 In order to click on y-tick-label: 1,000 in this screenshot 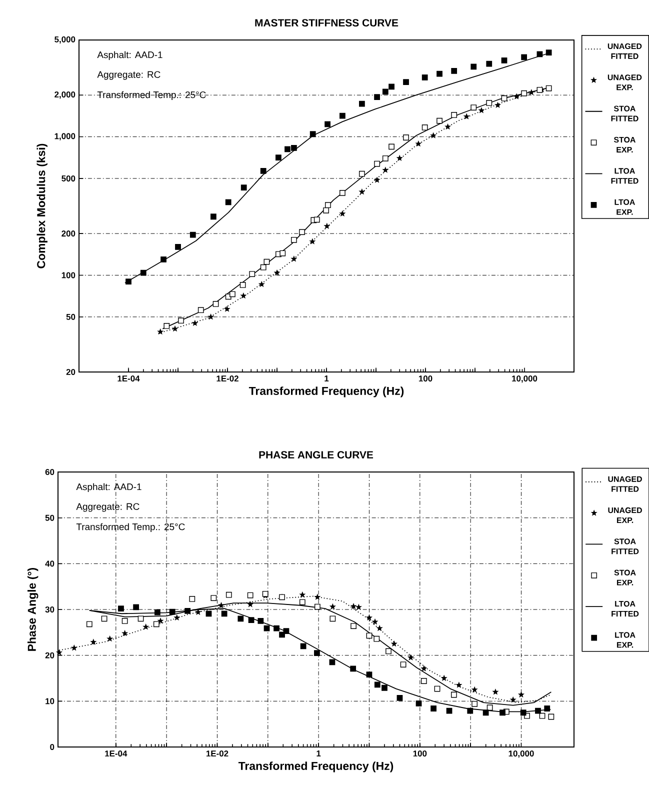, I will do `click(65, 136)`.